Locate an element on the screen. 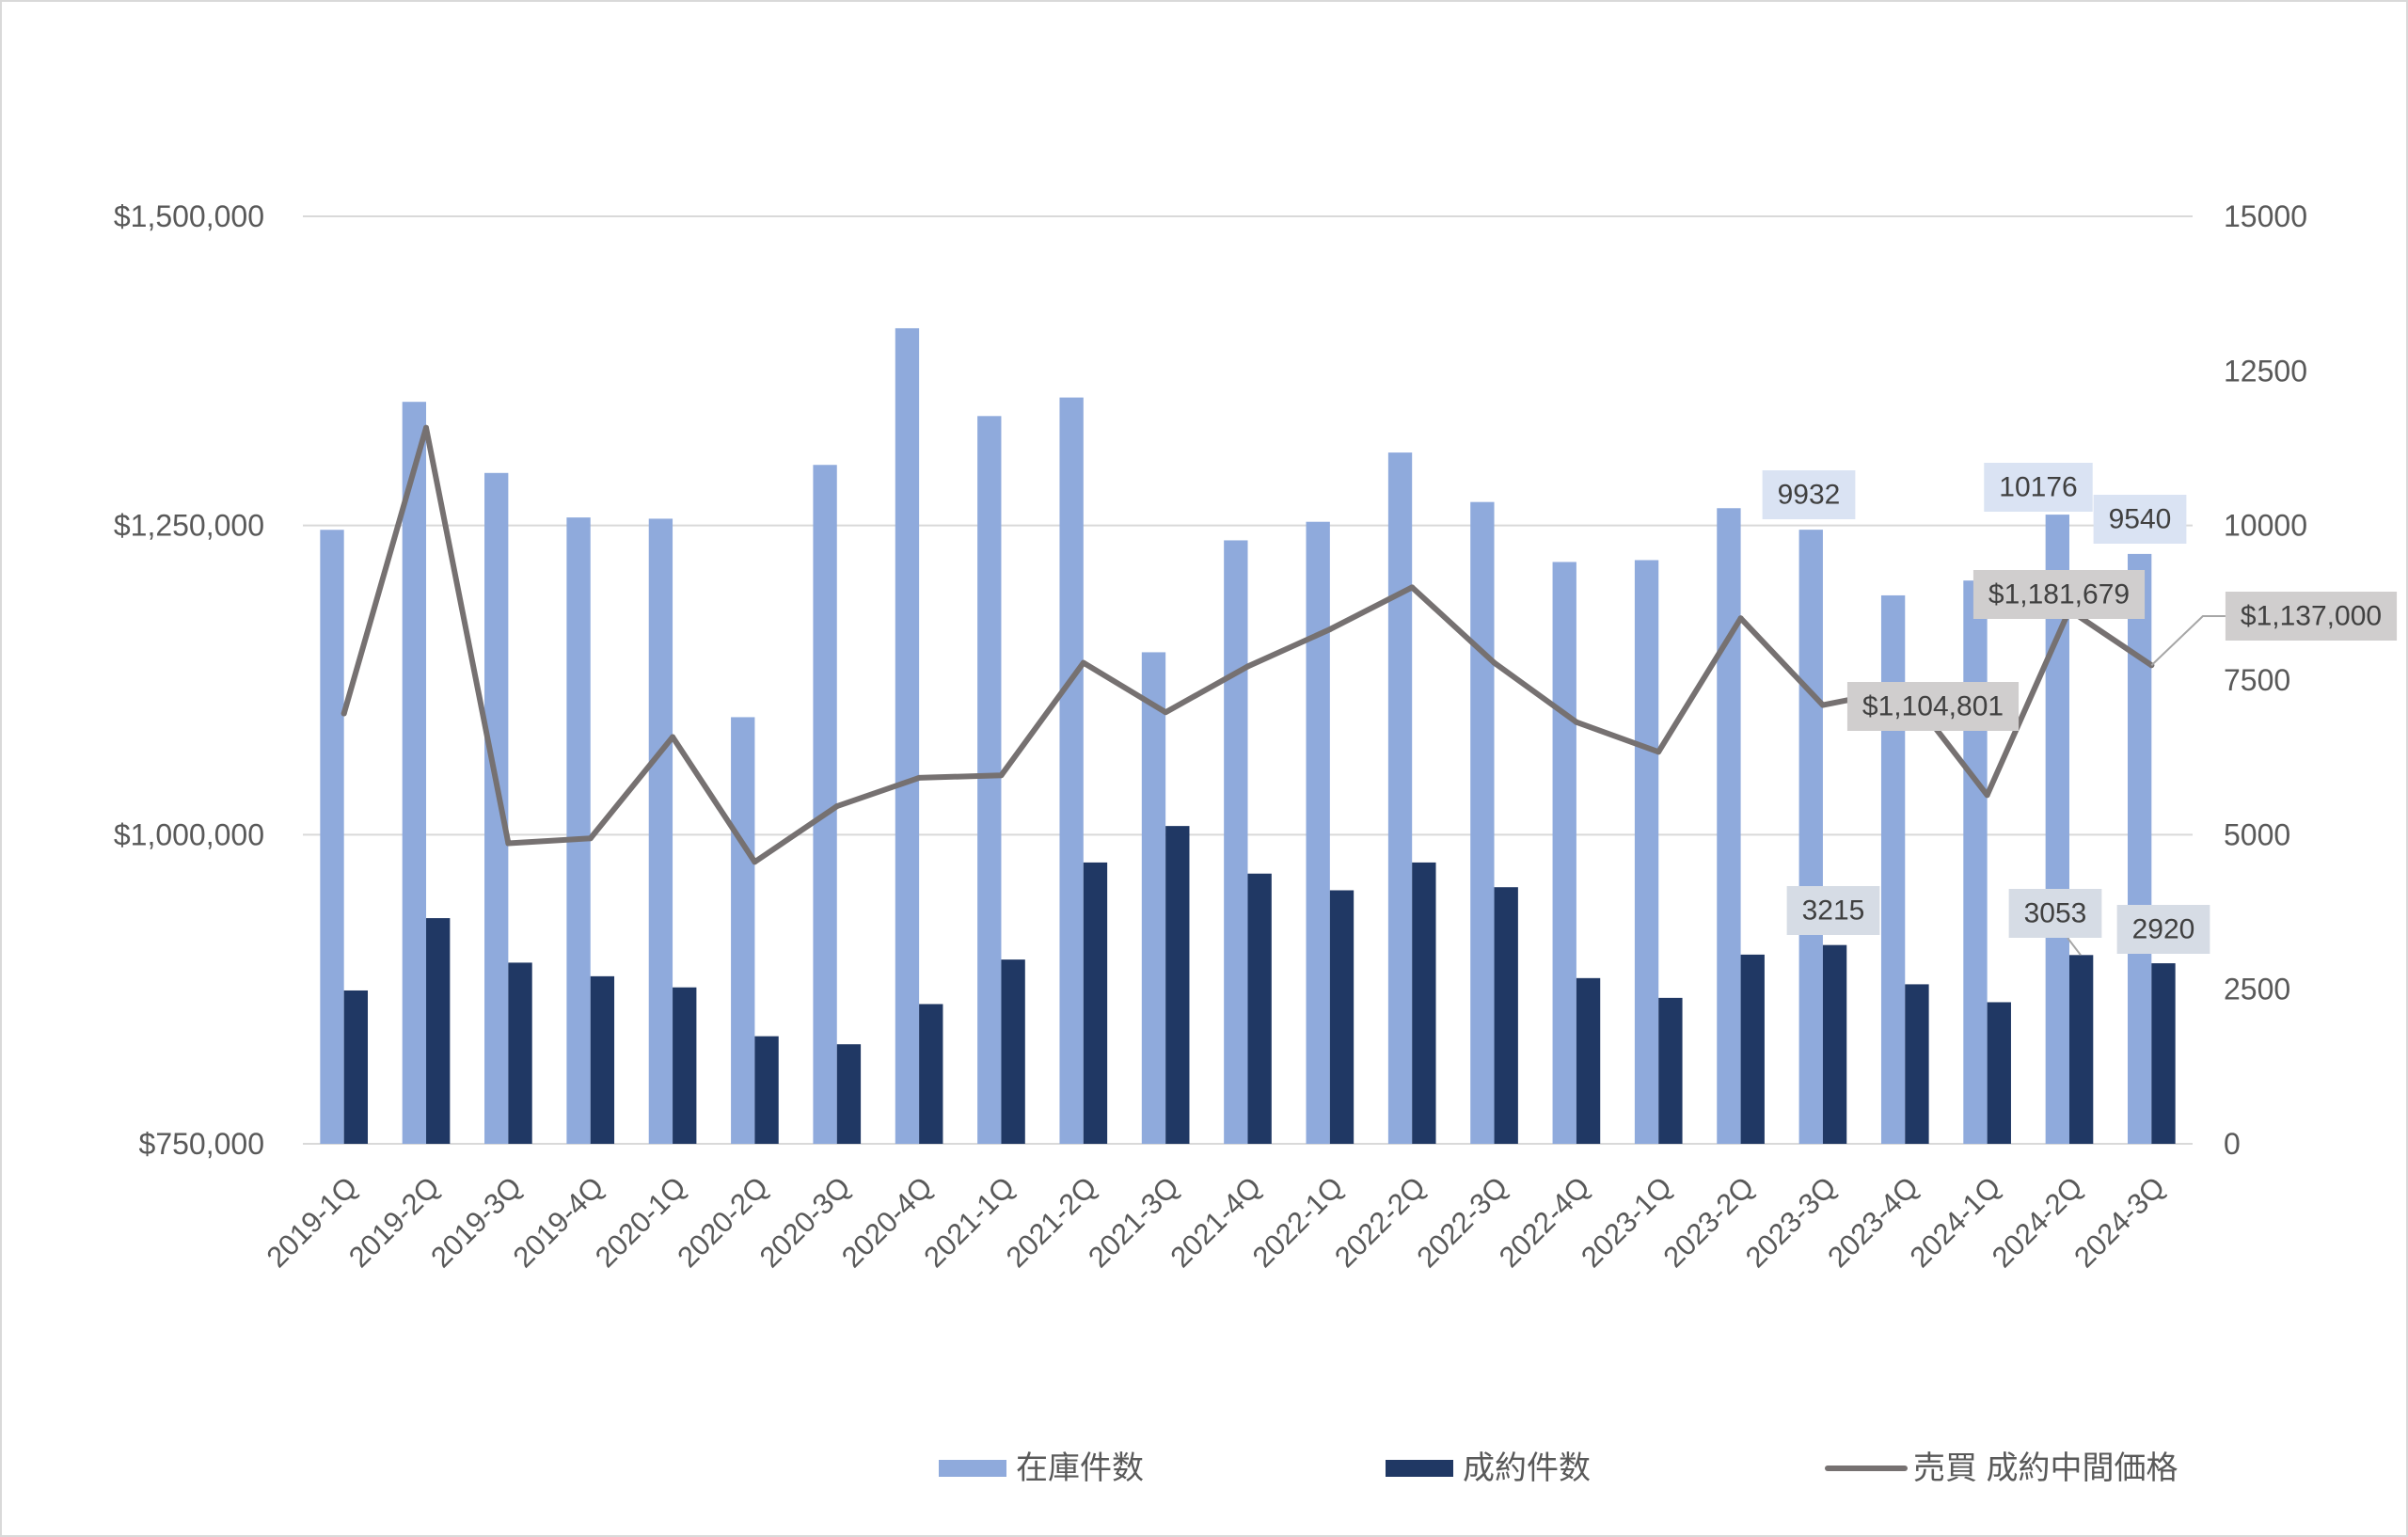 This screenshot has height=1537, width=2408. legend-label-inventory-count: 在庫件数 is located at coordinates (1080, 1468).